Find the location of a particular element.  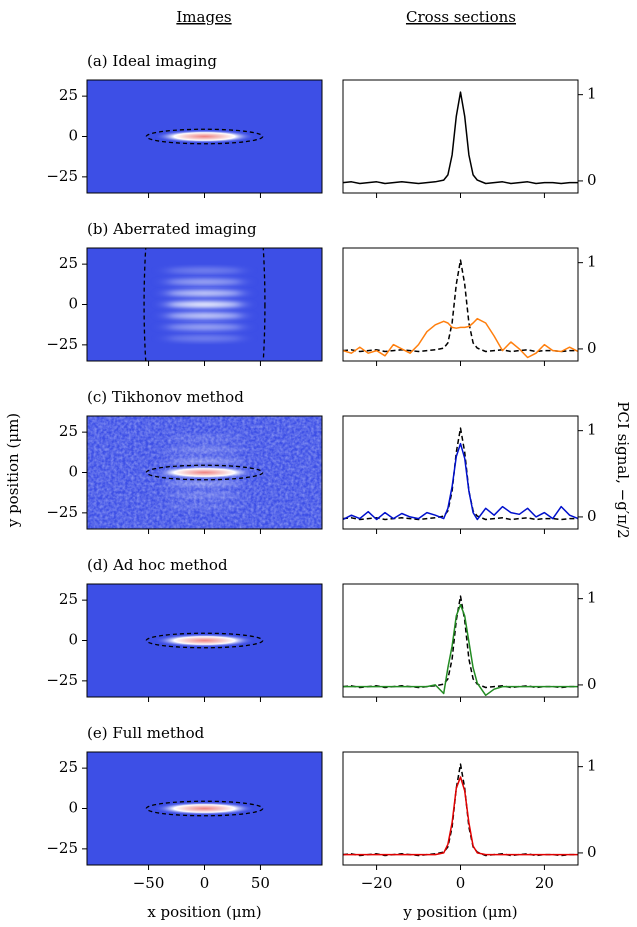

panel-title: (a) Ideal imaging is located at coordinates (152, 61).